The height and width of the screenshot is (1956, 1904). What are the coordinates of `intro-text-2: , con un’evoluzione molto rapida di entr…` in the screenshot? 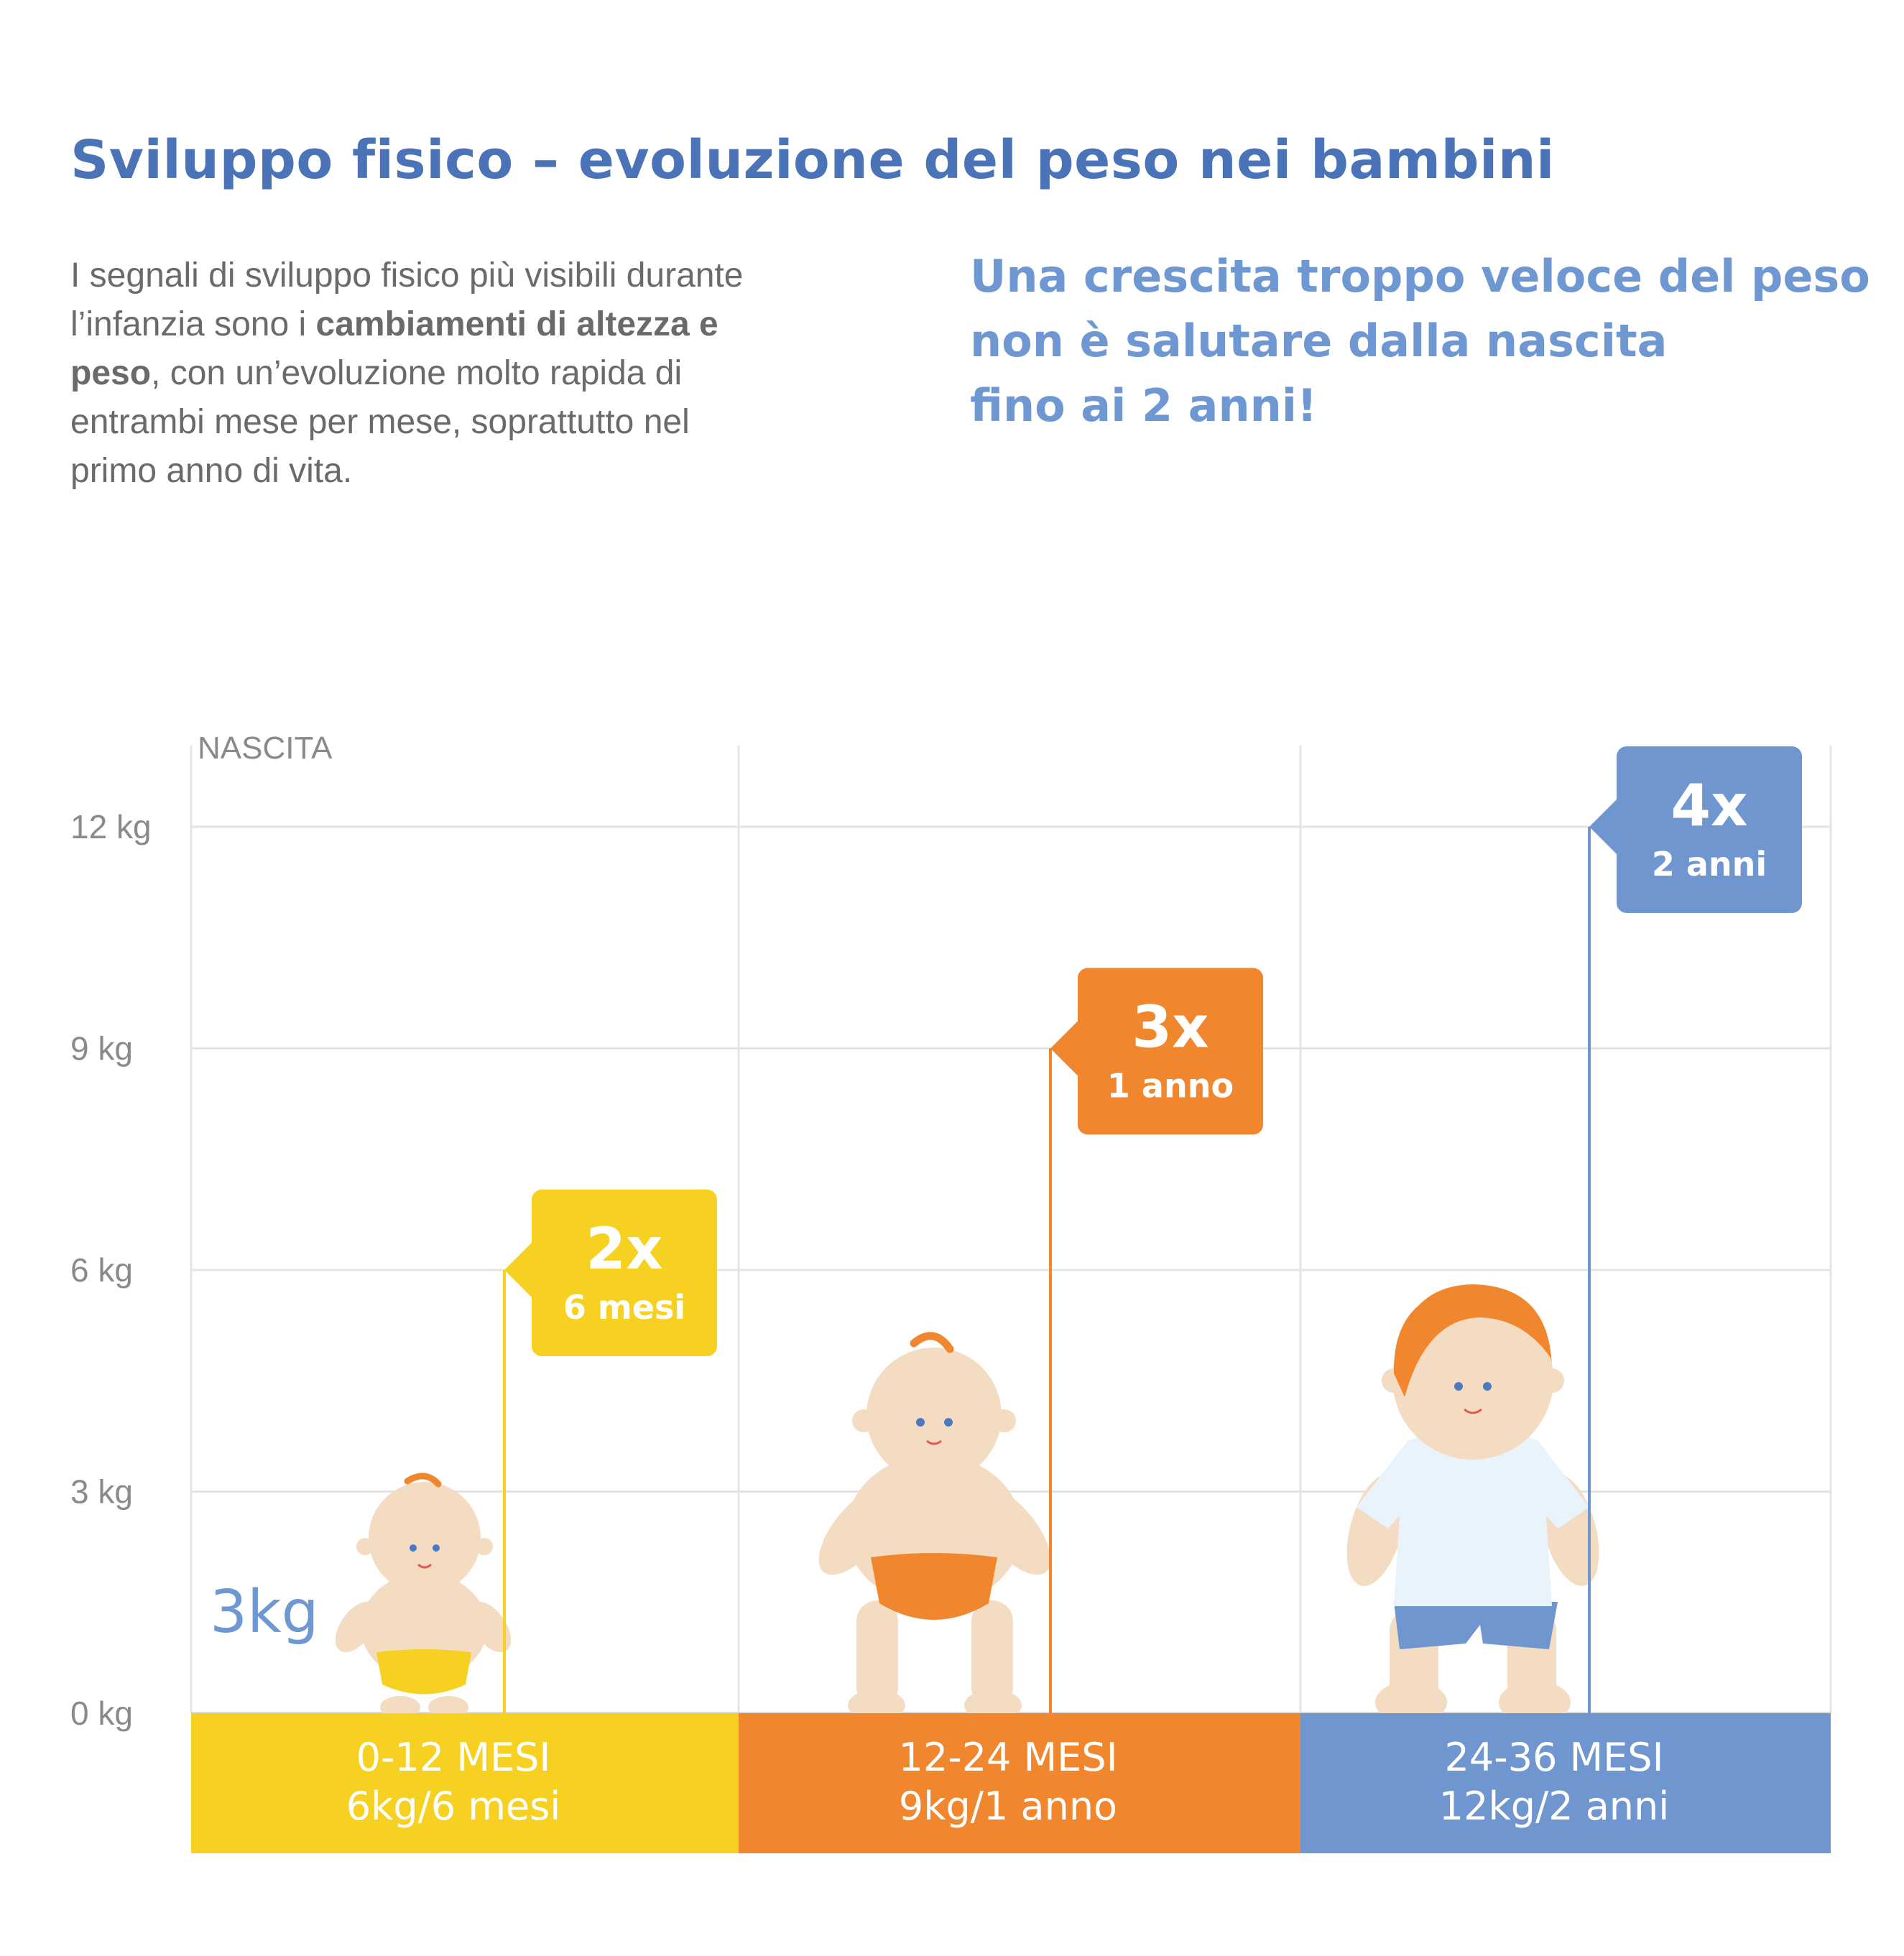 It's located at (380, 422).